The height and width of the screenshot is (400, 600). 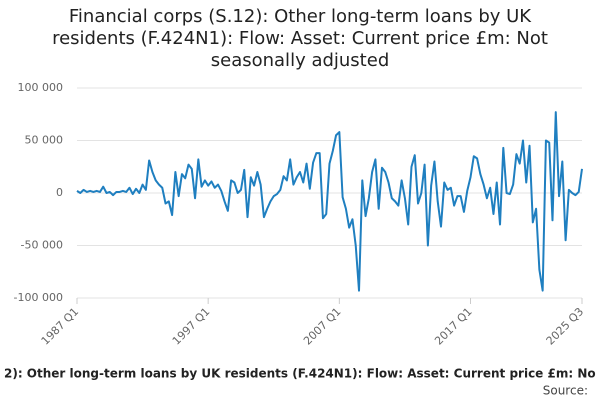 I want to click on source: Source:, so click(x=565, y=391).